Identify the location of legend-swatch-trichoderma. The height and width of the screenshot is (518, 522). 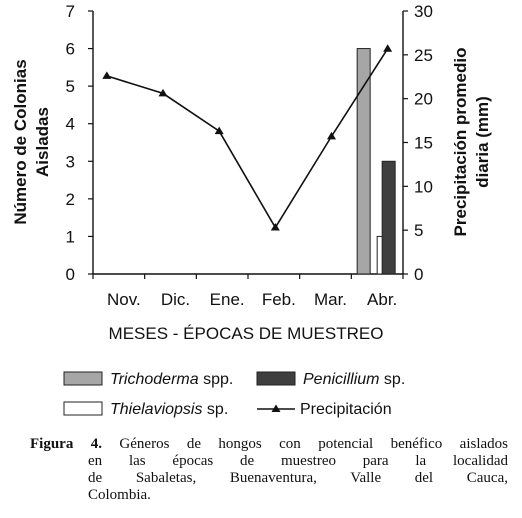
(83, 378).